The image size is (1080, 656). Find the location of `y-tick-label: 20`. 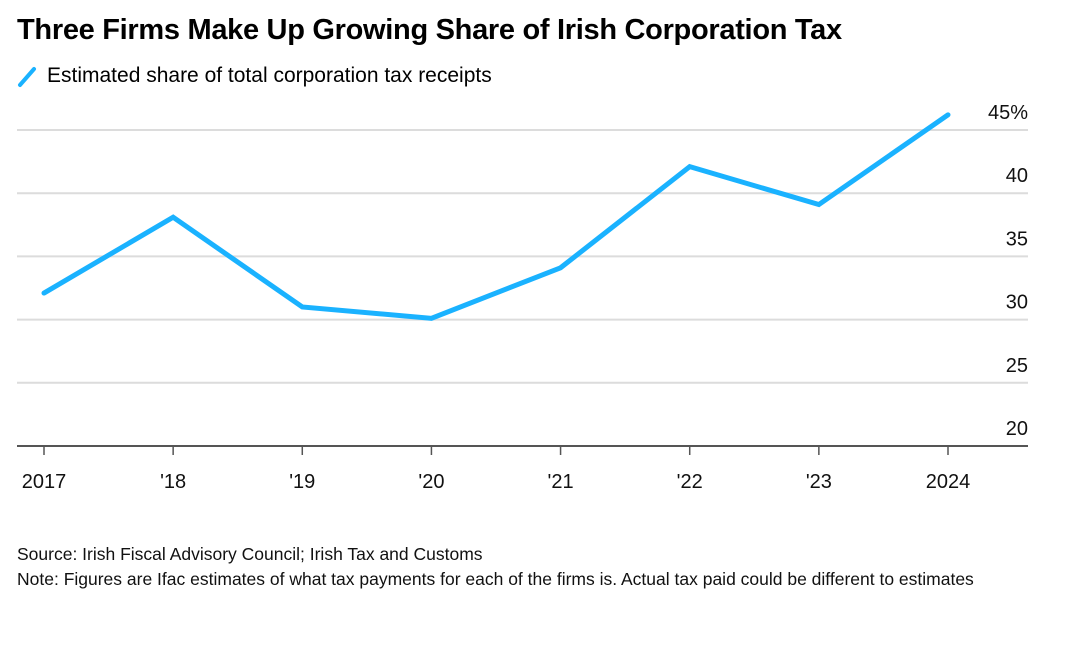

y-tick-label: 20 is located at coordinates (1017, 429).